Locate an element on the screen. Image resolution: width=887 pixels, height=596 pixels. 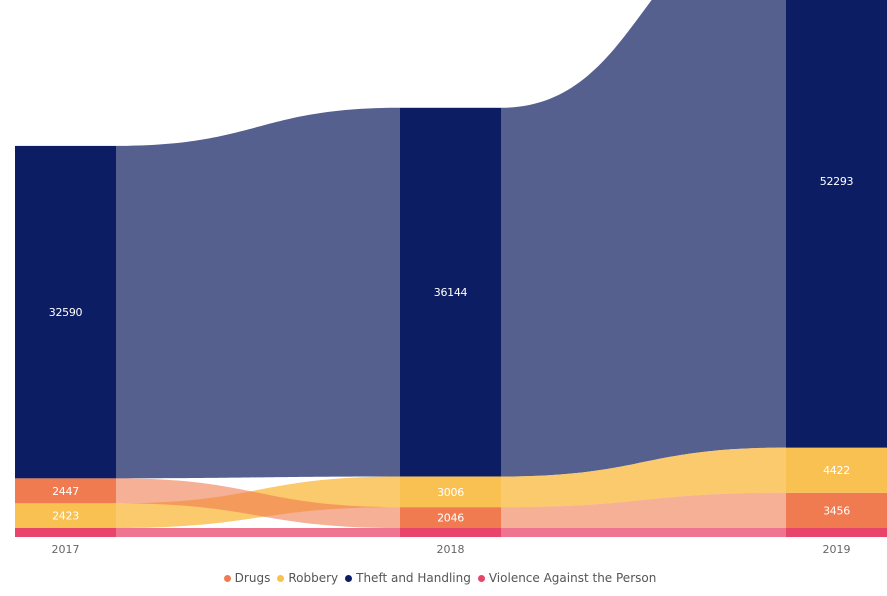
value-label-drugs-2017: 2447 is located at coordinates (65, 491).